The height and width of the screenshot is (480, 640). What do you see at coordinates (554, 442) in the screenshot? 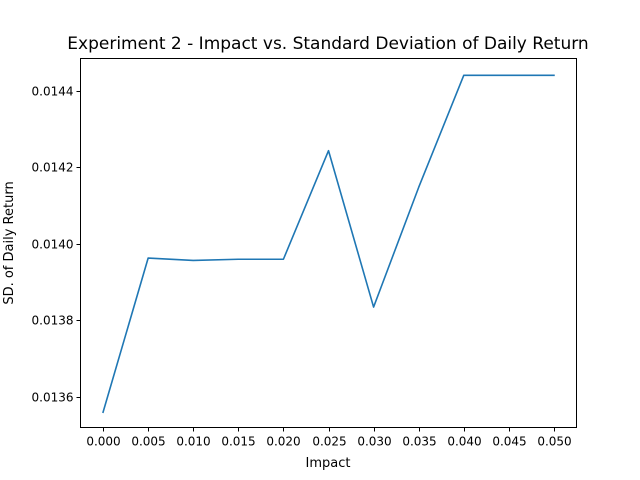
I see `x-tick-label: 0.050` at bounding box center [554, 442].